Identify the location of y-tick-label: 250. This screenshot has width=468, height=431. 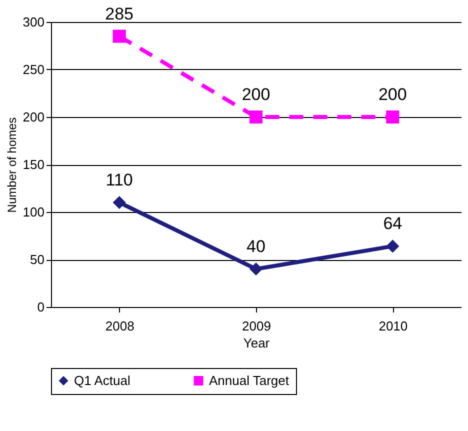
(33, 69).